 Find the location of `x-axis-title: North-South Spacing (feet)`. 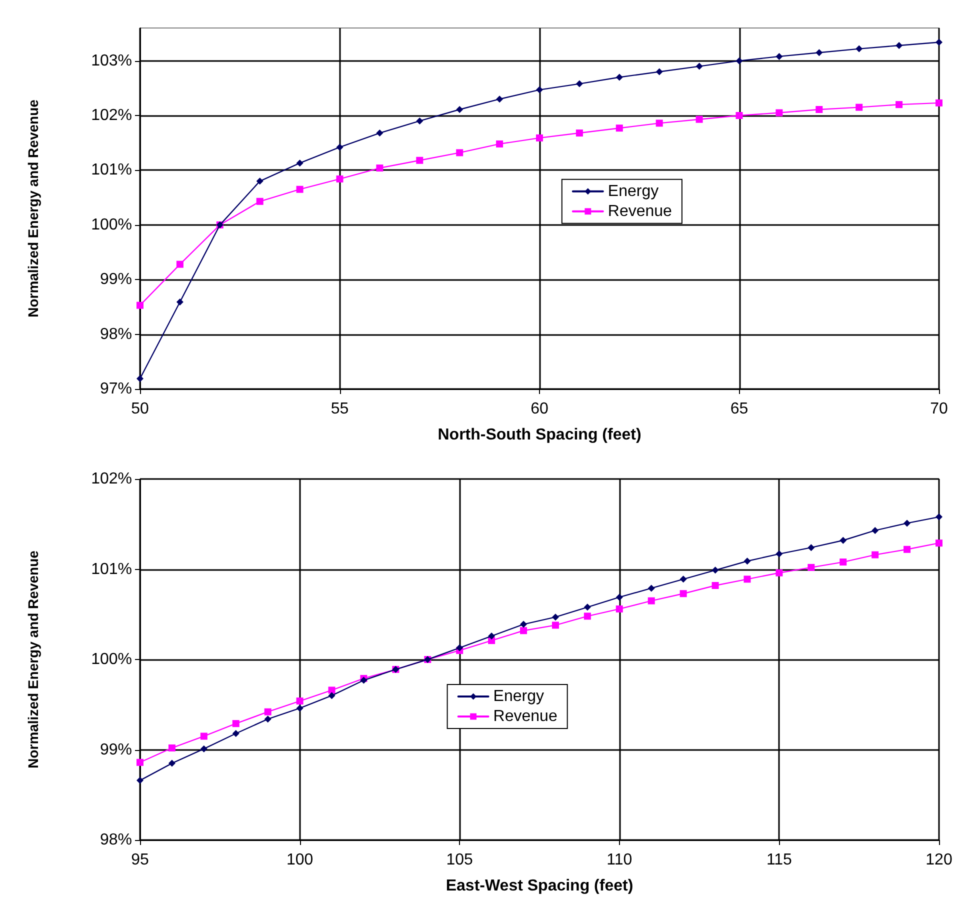

x-axis-title: North-South Spacing (feet) is located at coordinates (540, 435).